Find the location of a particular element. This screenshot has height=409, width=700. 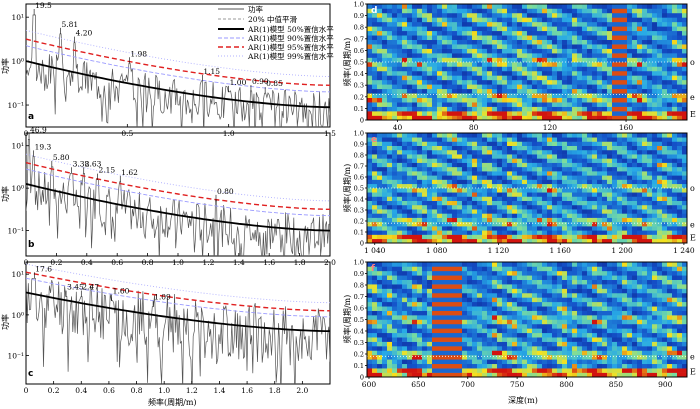

band-label-e-2: E is located at coordinates (693, 238).